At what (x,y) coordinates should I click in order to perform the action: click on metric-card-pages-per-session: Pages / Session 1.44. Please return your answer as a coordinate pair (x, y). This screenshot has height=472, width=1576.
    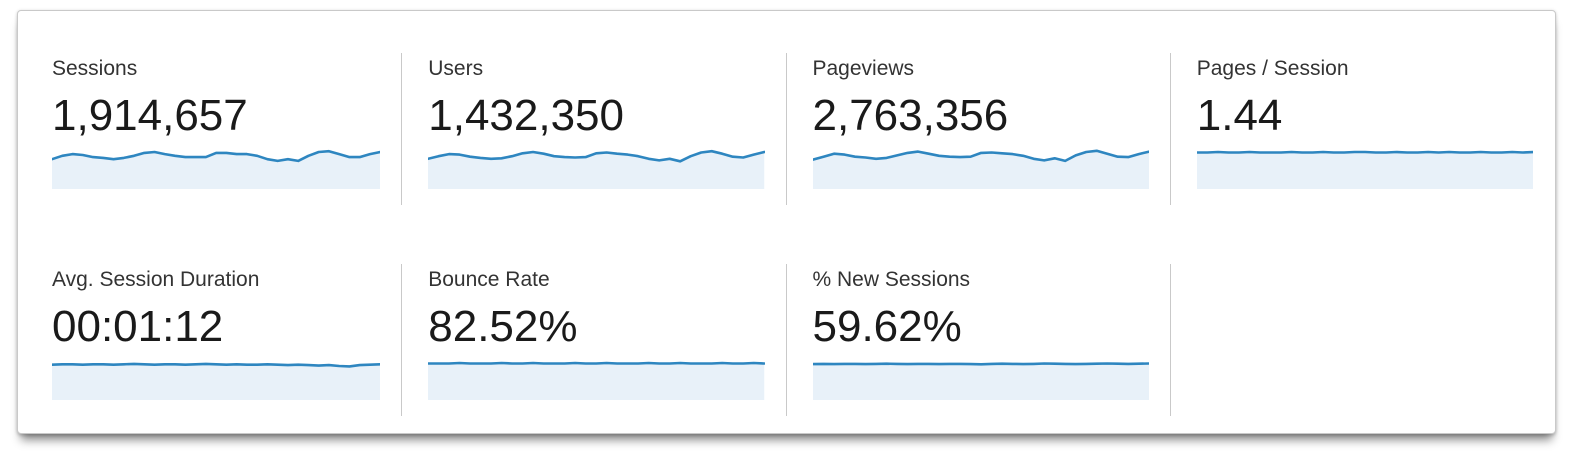
    Looking at the image, I should click on (1363, 116).